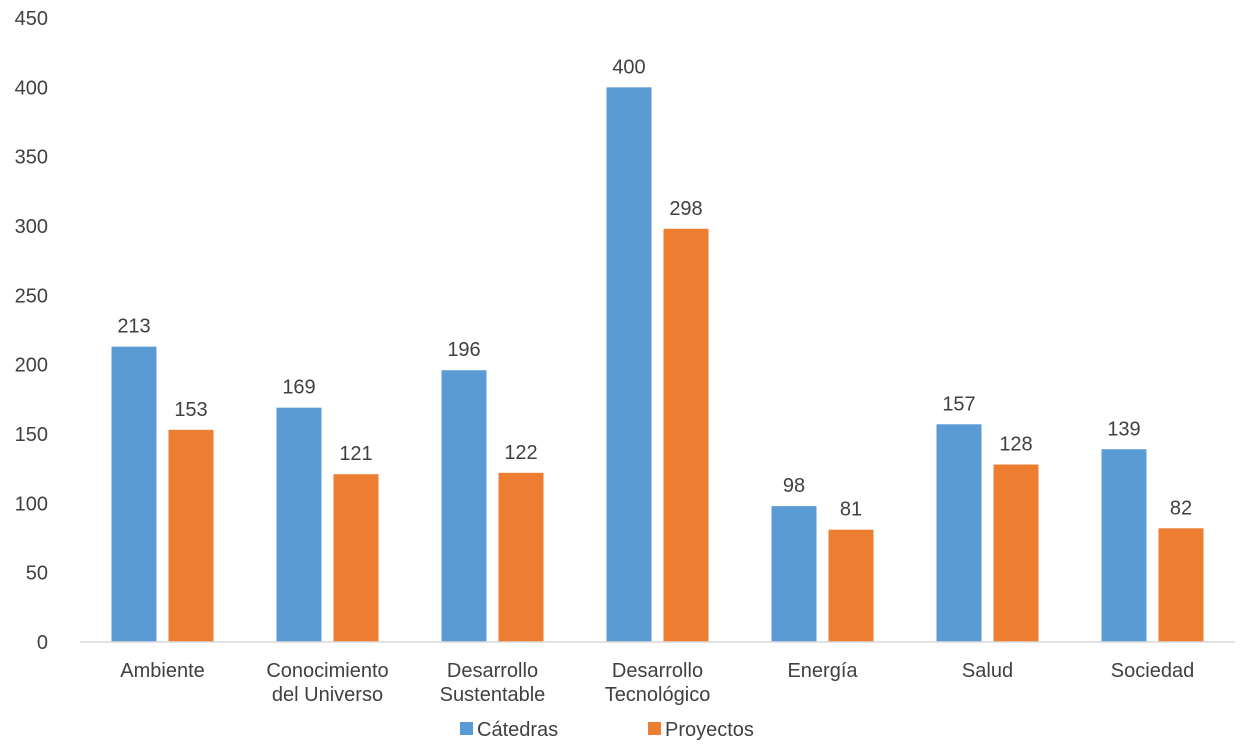 The height and width of the screenshot is (751, 1248). I want to click on x-tick-label: Desarrollo Tecnológico, so click(658, 683).